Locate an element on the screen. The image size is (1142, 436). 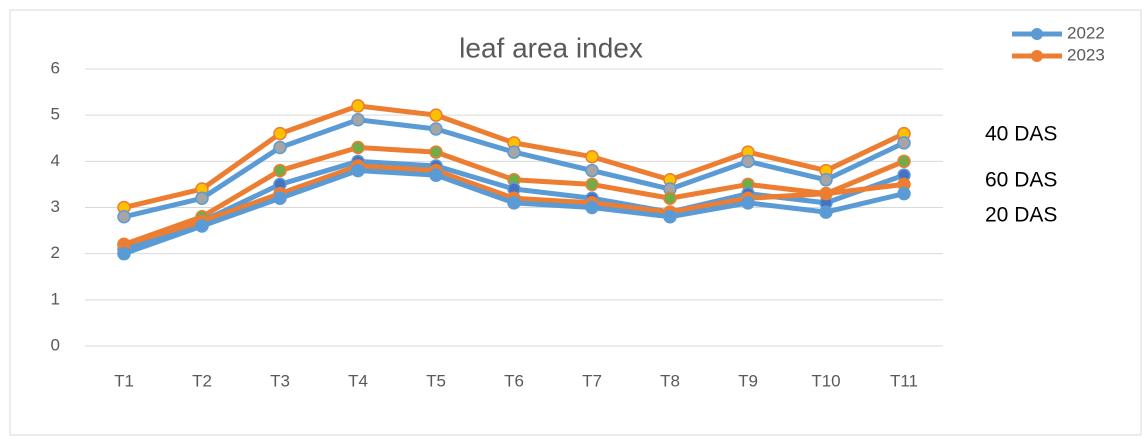
x-tick-label: T1 is located at coordinates (124, 380).